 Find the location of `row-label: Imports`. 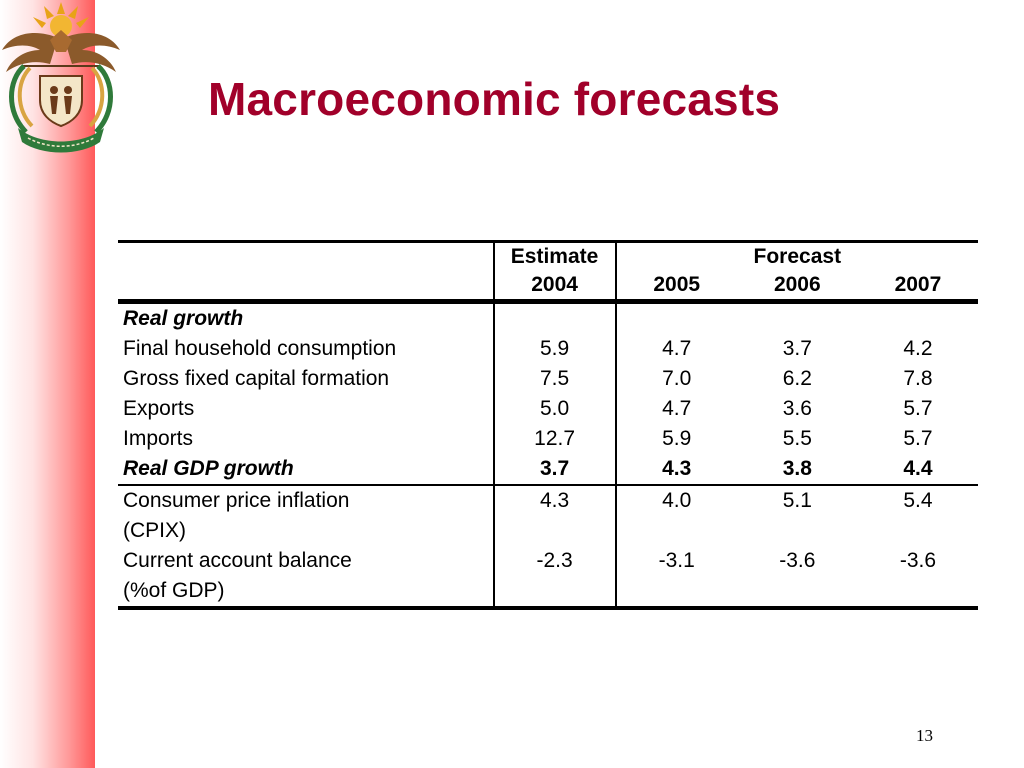

row-label: Imports is located at coordinates (158, 438).